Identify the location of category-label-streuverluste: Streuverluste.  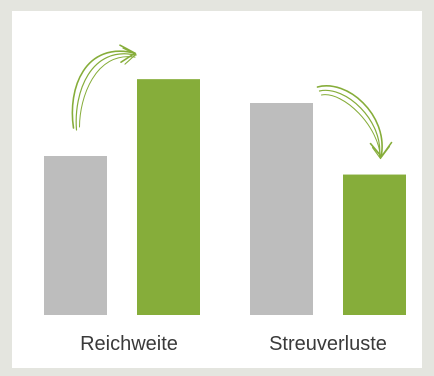
(328, 344).